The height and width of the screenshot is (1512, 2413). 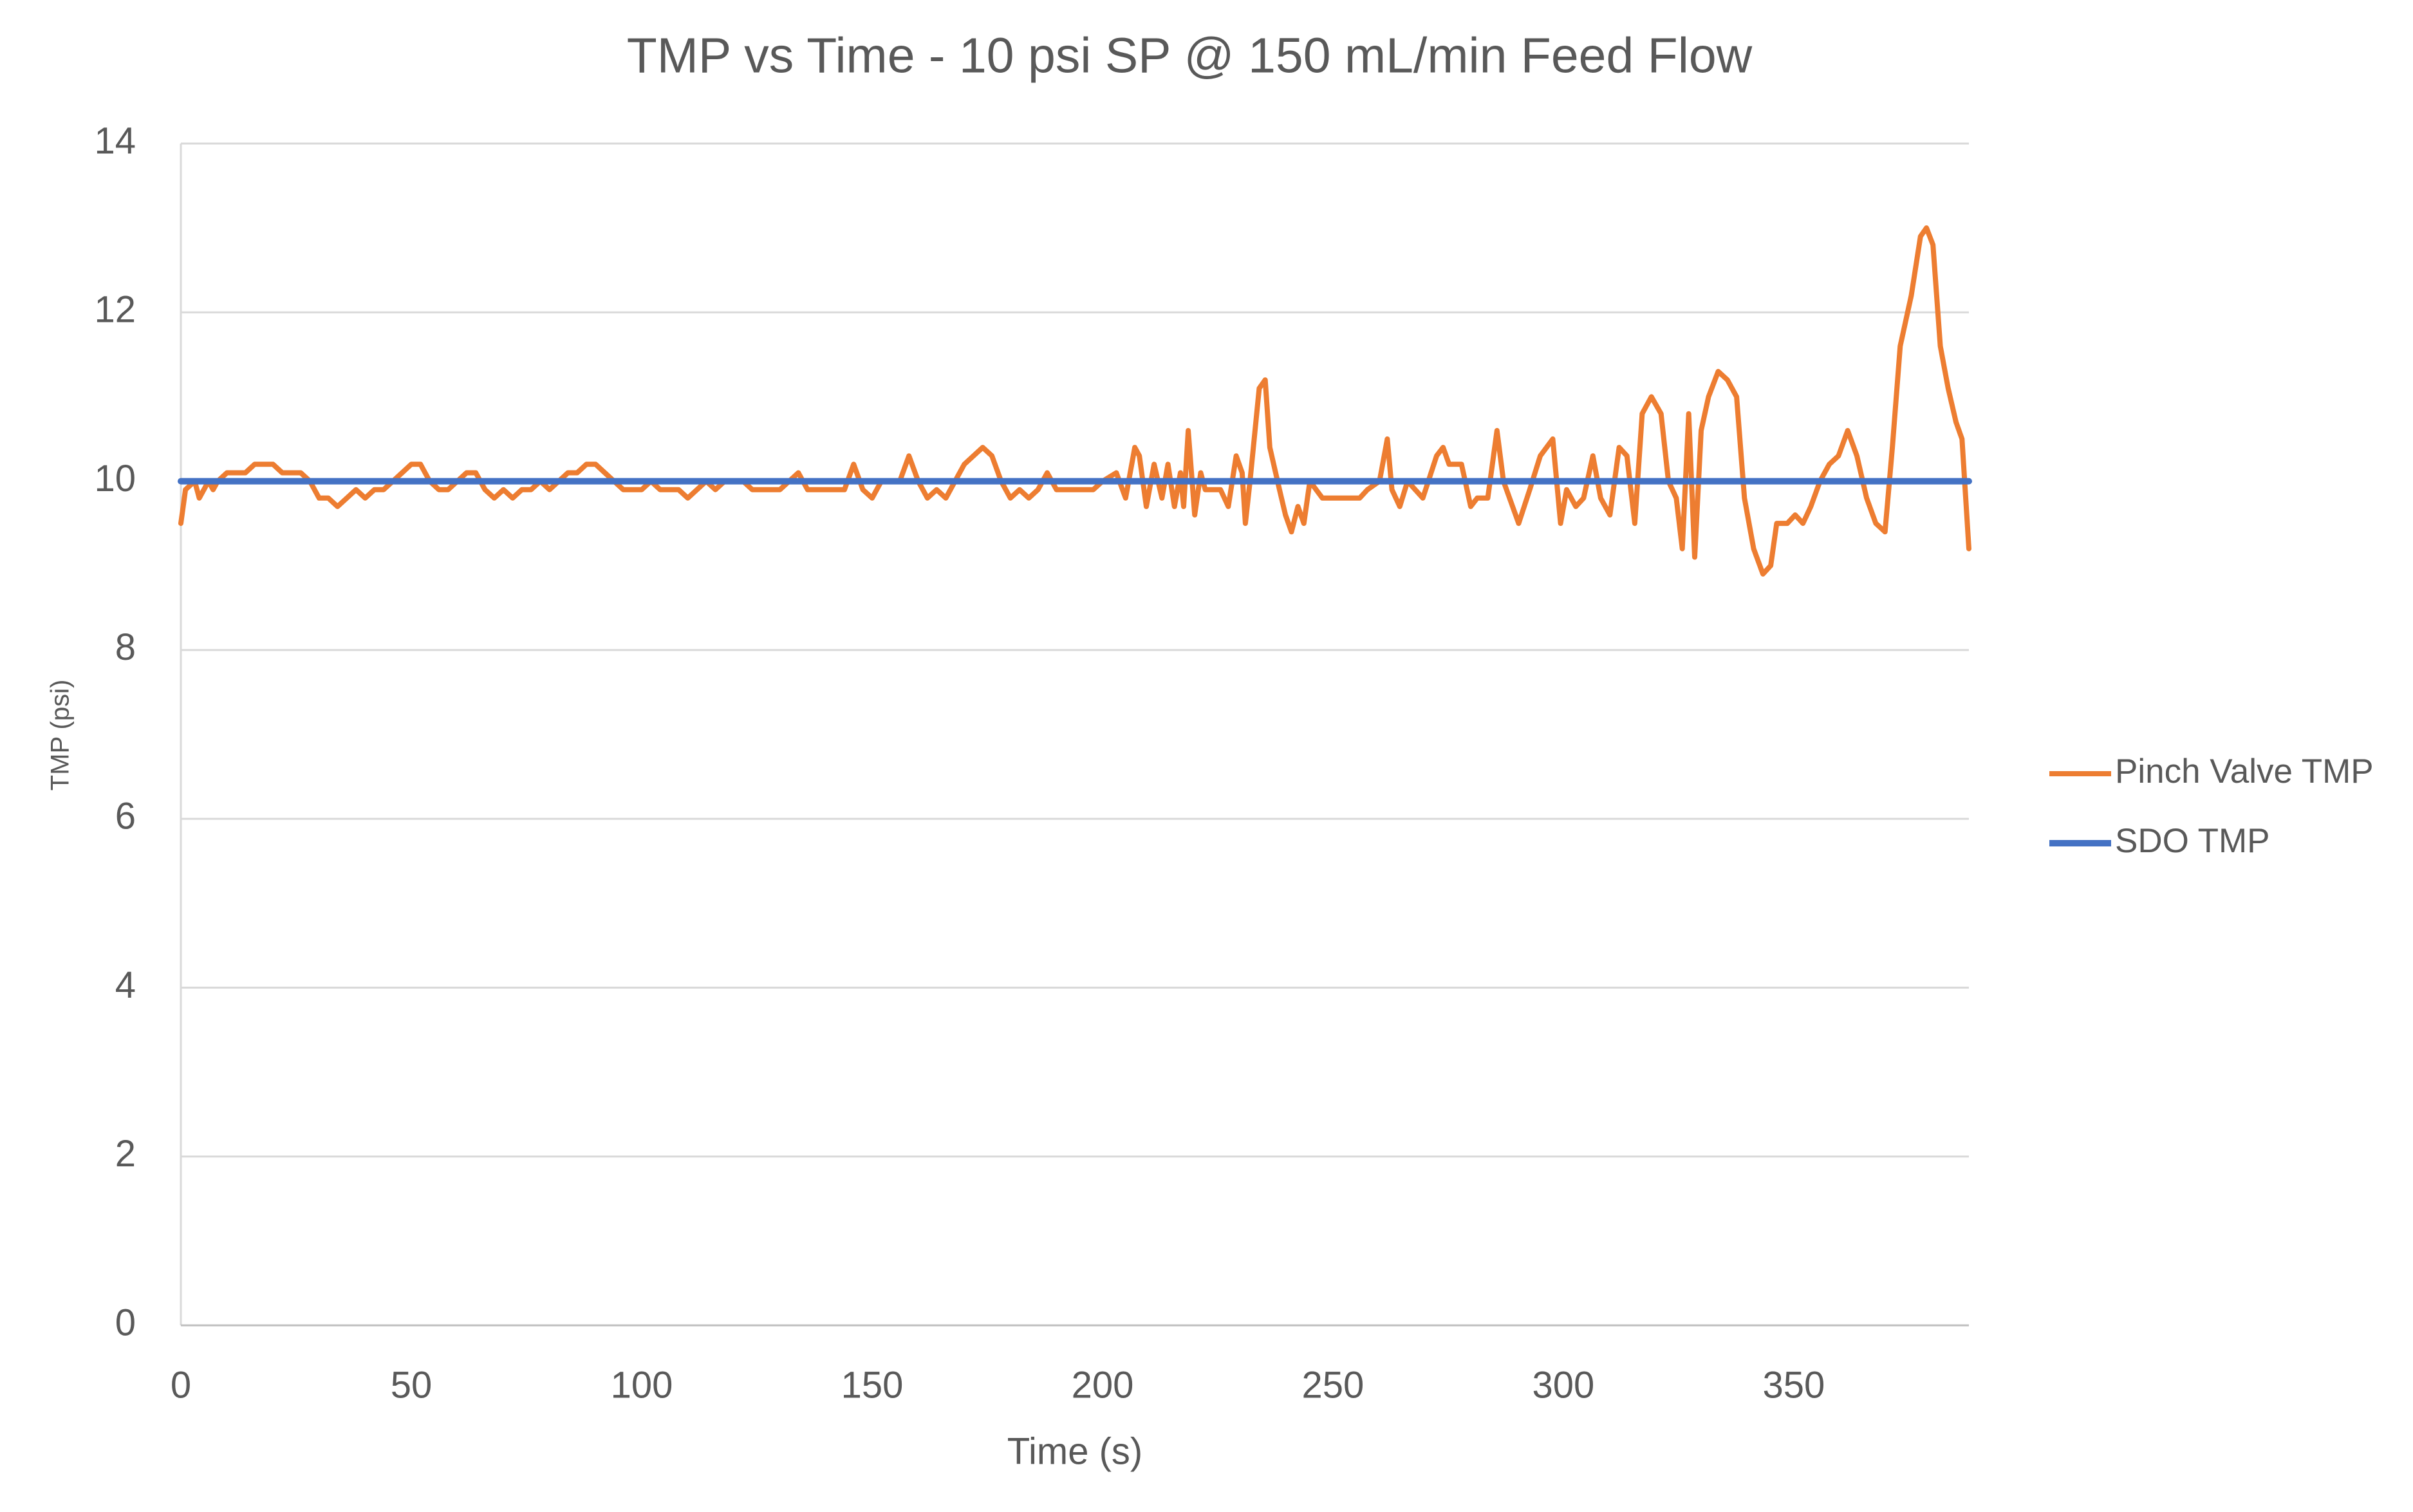 What do you see at coordinates (115, 310) in the screenshot?
I see `y-tick-label: 12` at bounding box center [115, 310].